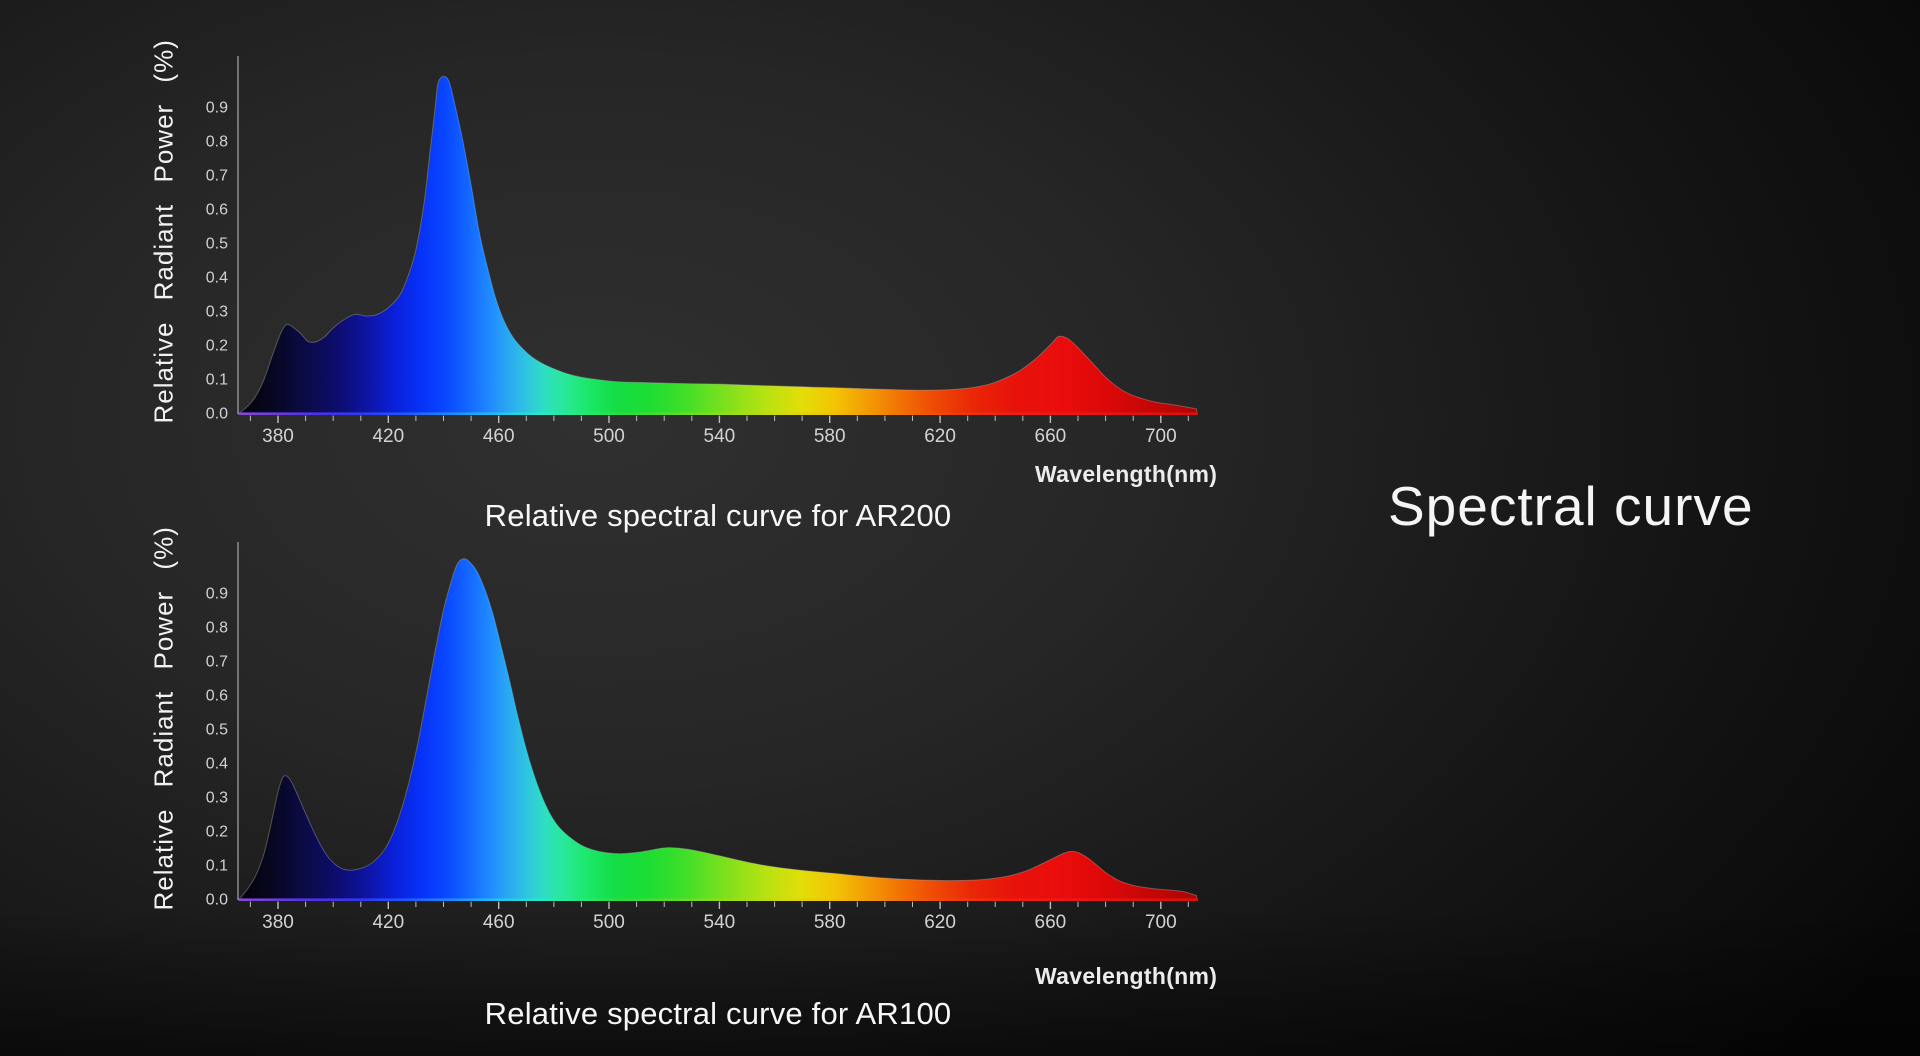 The height and width of the screenshot is (1056, 1920). What do you see at coordinates (718, 1013) in the screenshot?
I see `chart-caption-ar100: Relative spectral curve for AR100` at bounding box center [718, 1013].